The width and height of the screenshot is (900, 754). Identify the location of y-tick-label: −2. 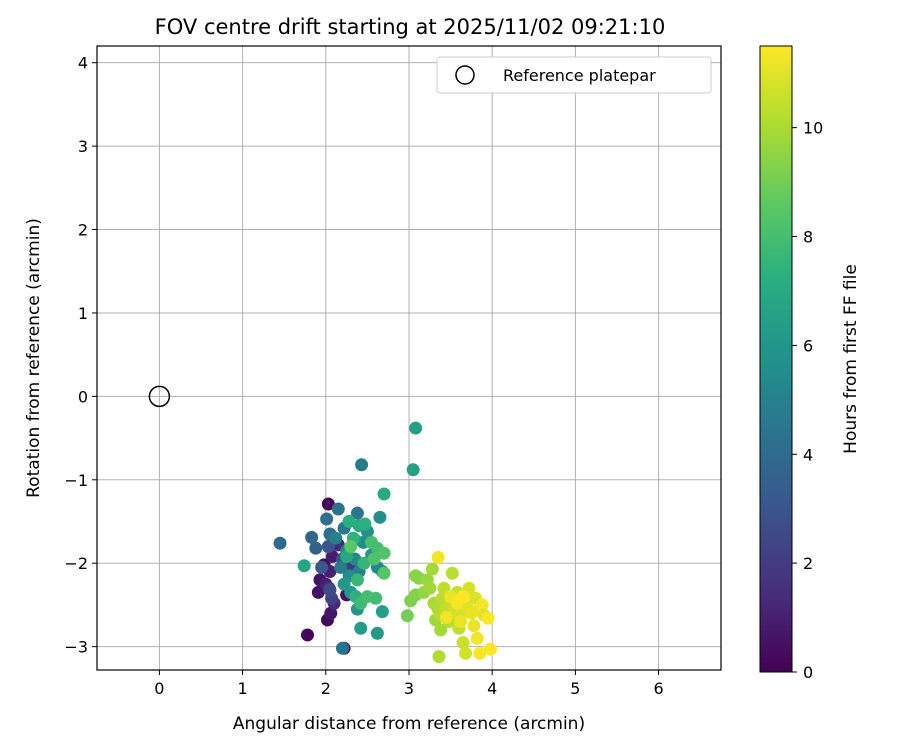
(76, 563).